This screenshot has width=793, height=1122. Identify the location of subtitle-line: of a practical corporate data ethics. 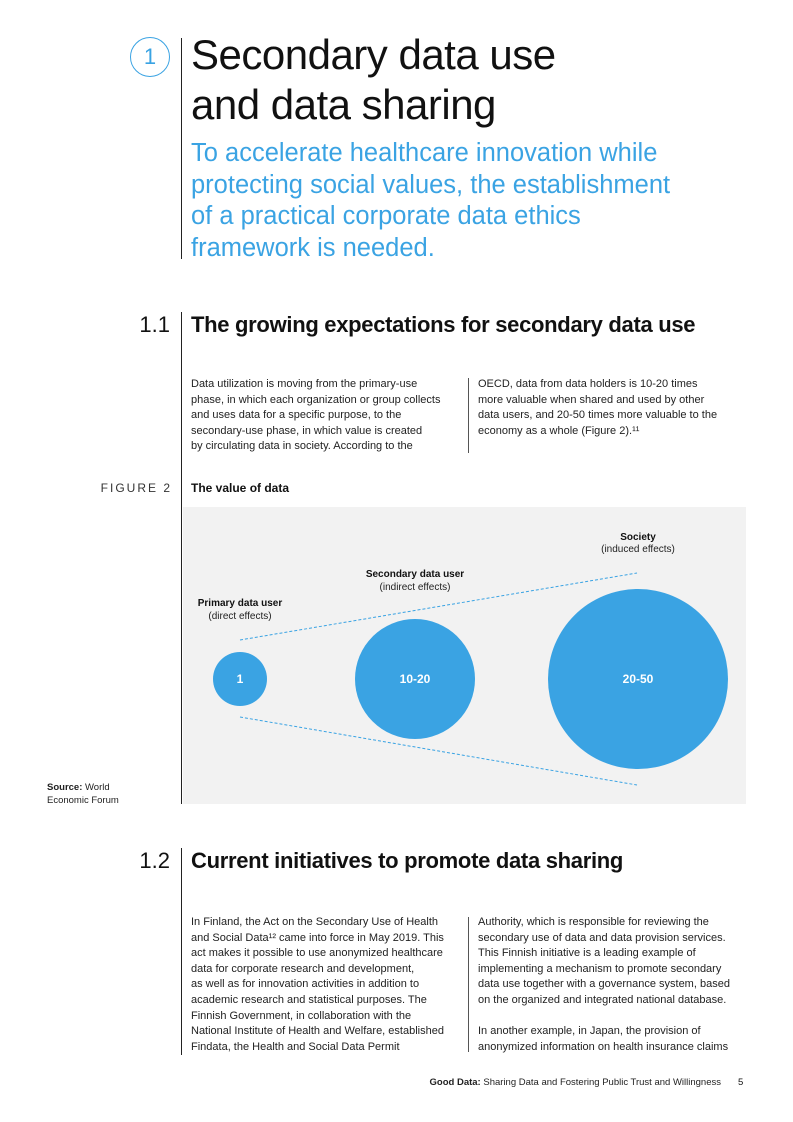
(386, 216).